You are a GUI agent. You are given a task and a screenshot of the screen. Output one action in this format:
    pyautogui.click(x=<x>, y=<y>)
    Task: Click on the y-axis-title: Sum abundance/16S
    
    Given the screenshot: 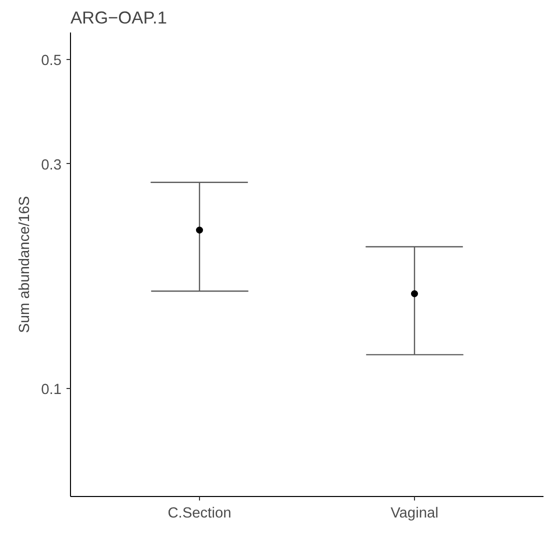 What is the action you would take?
    pyautogui.click(x=25, y=264)
    